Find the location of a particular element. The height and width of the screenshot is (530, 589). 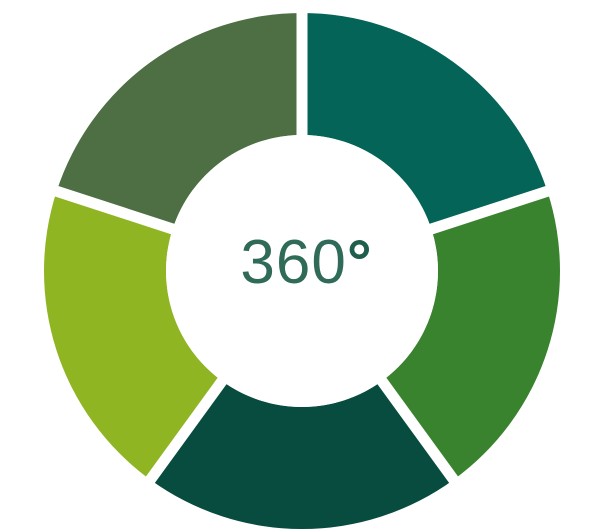

center-label: 360° is located at coordinates (294, 263).